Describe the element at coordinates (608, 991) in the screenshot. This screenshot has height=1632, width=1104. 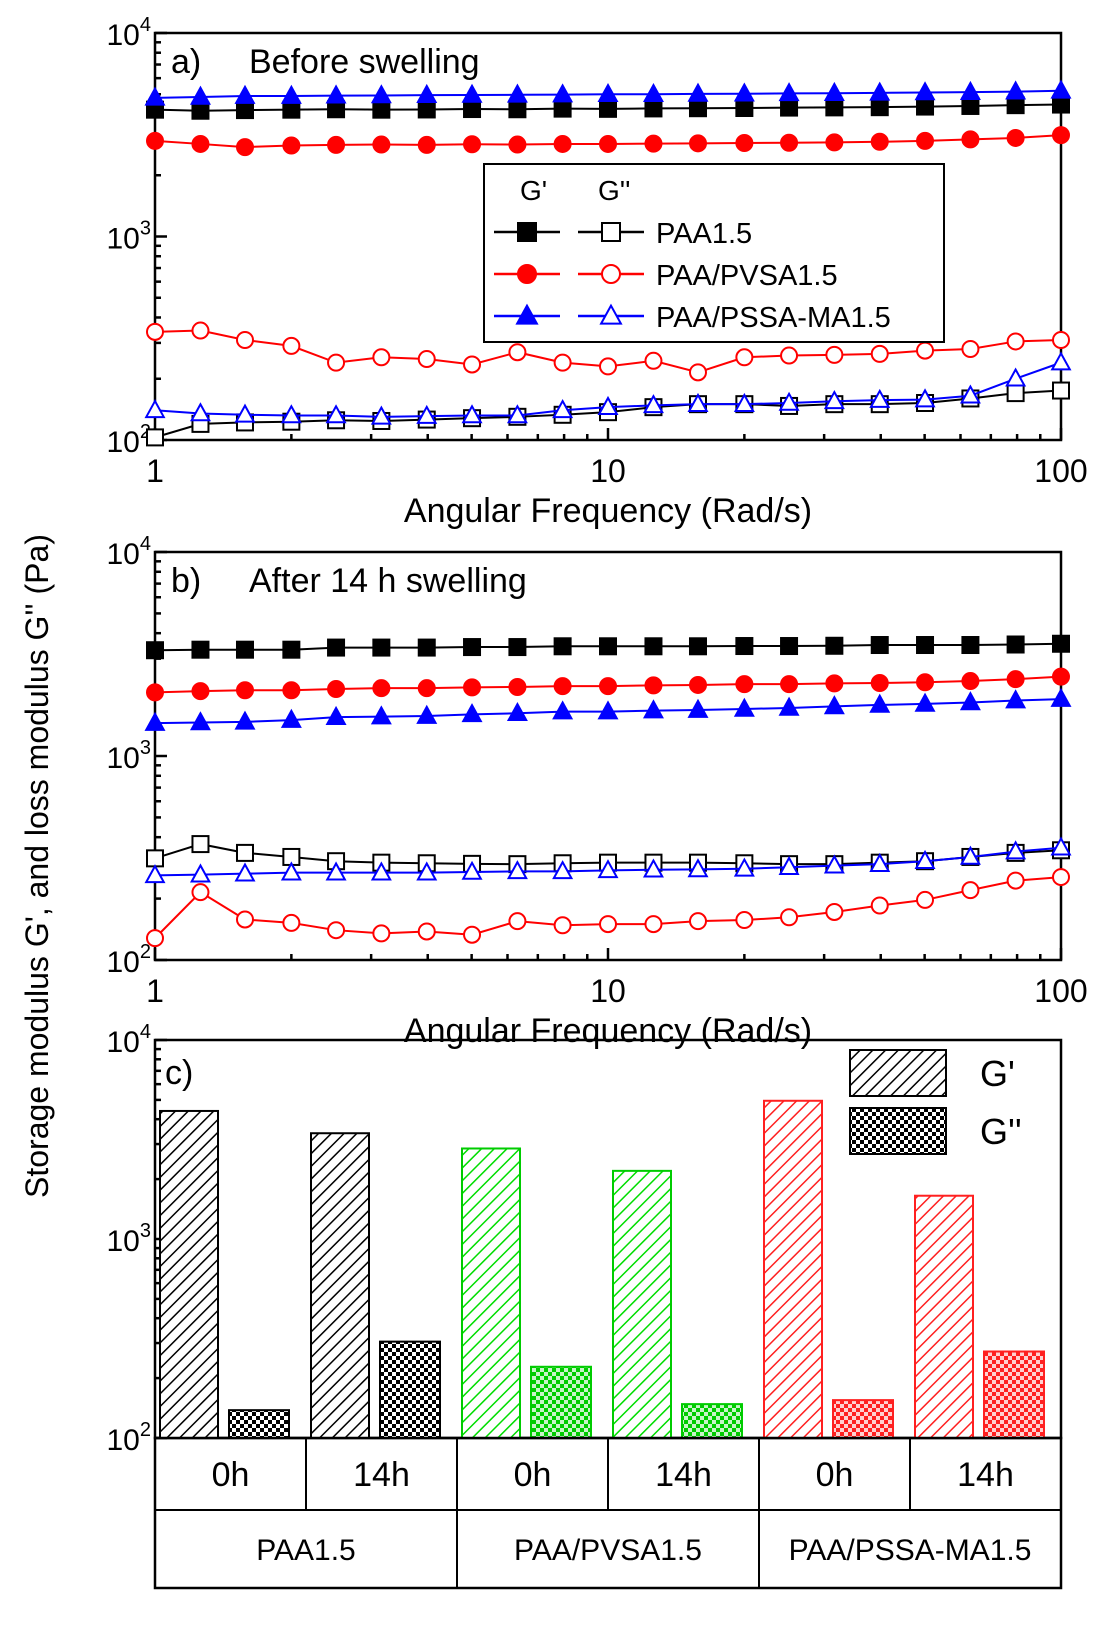
I see `x-tick-label: 10` at that location.